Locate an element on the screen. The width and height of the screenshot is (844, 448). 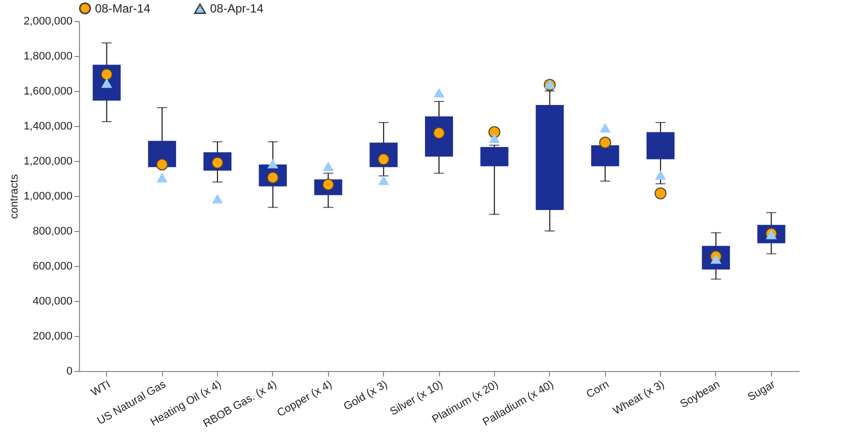
y-tick-label: 800,000 is located at coordinates (52, 232).